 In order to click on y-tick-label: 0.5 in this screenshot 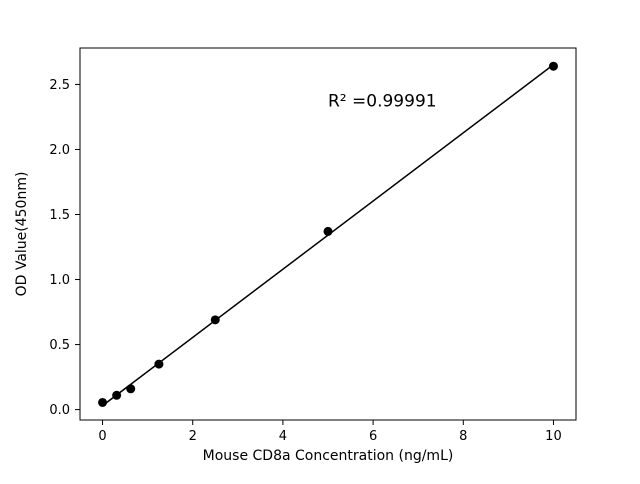, I will do `click(59, 345)`.